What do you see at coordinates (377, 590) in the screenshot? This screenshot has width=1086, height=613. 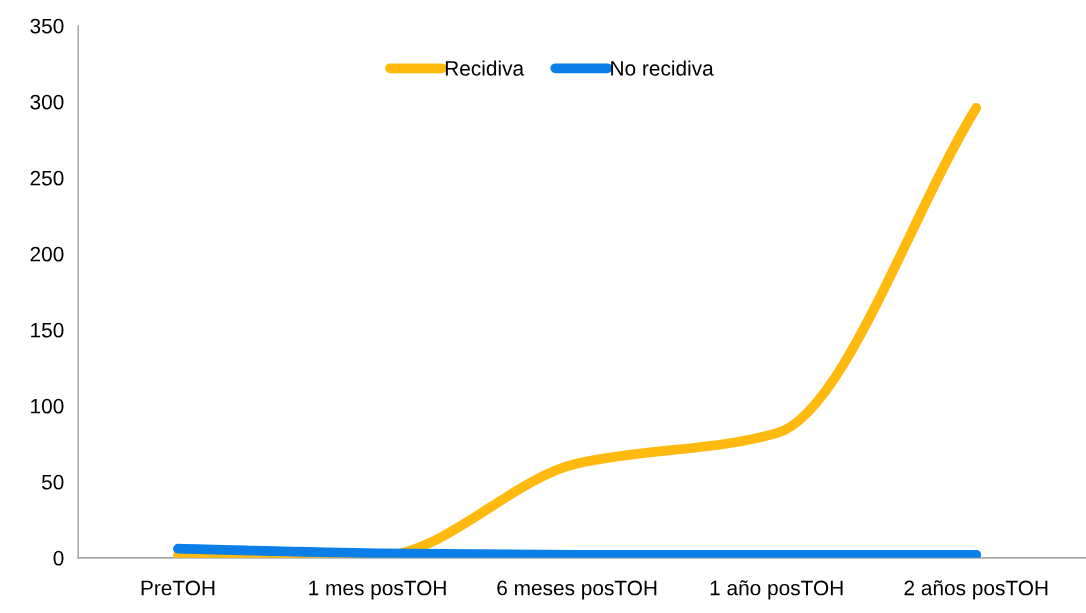 I see `x-tick-label: 1 mes posTOH` at bounding box center [377, 590].